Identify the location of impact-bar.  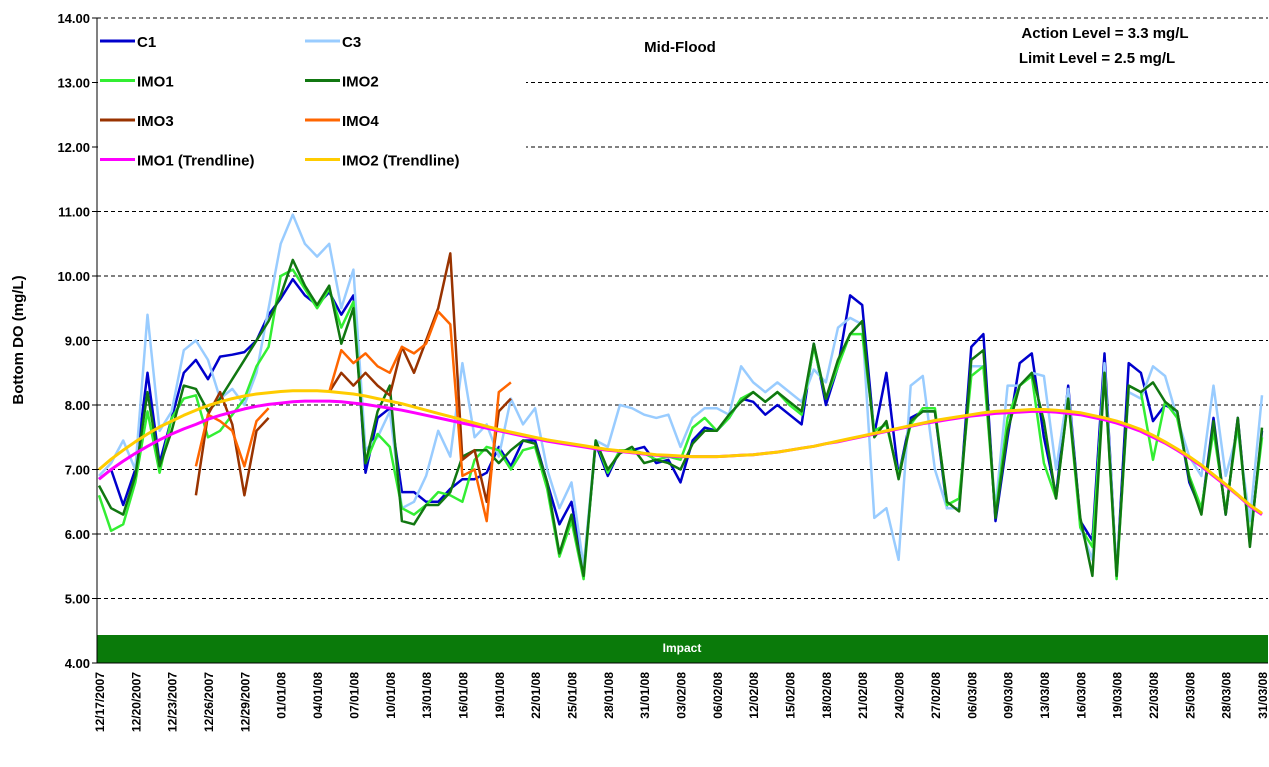
(682, 649).